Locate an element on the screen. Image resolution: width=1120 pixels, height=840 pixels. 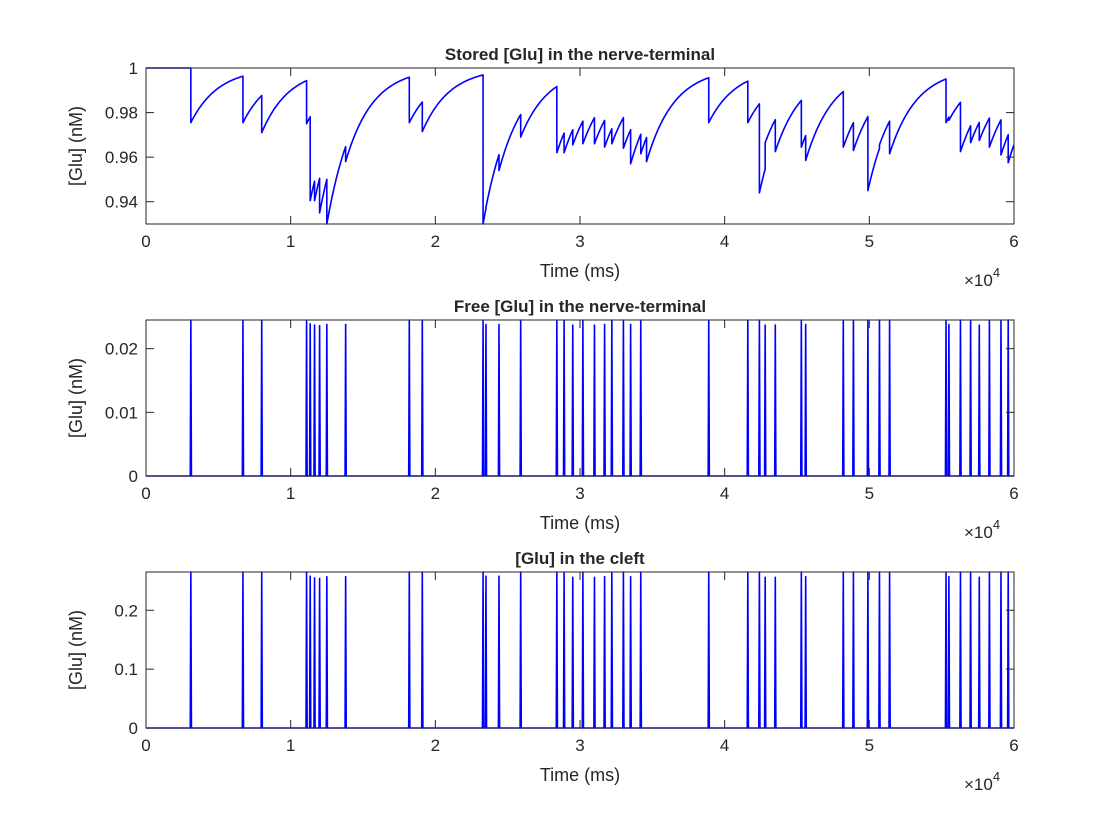
data-line is located at coordinates (580, 146).